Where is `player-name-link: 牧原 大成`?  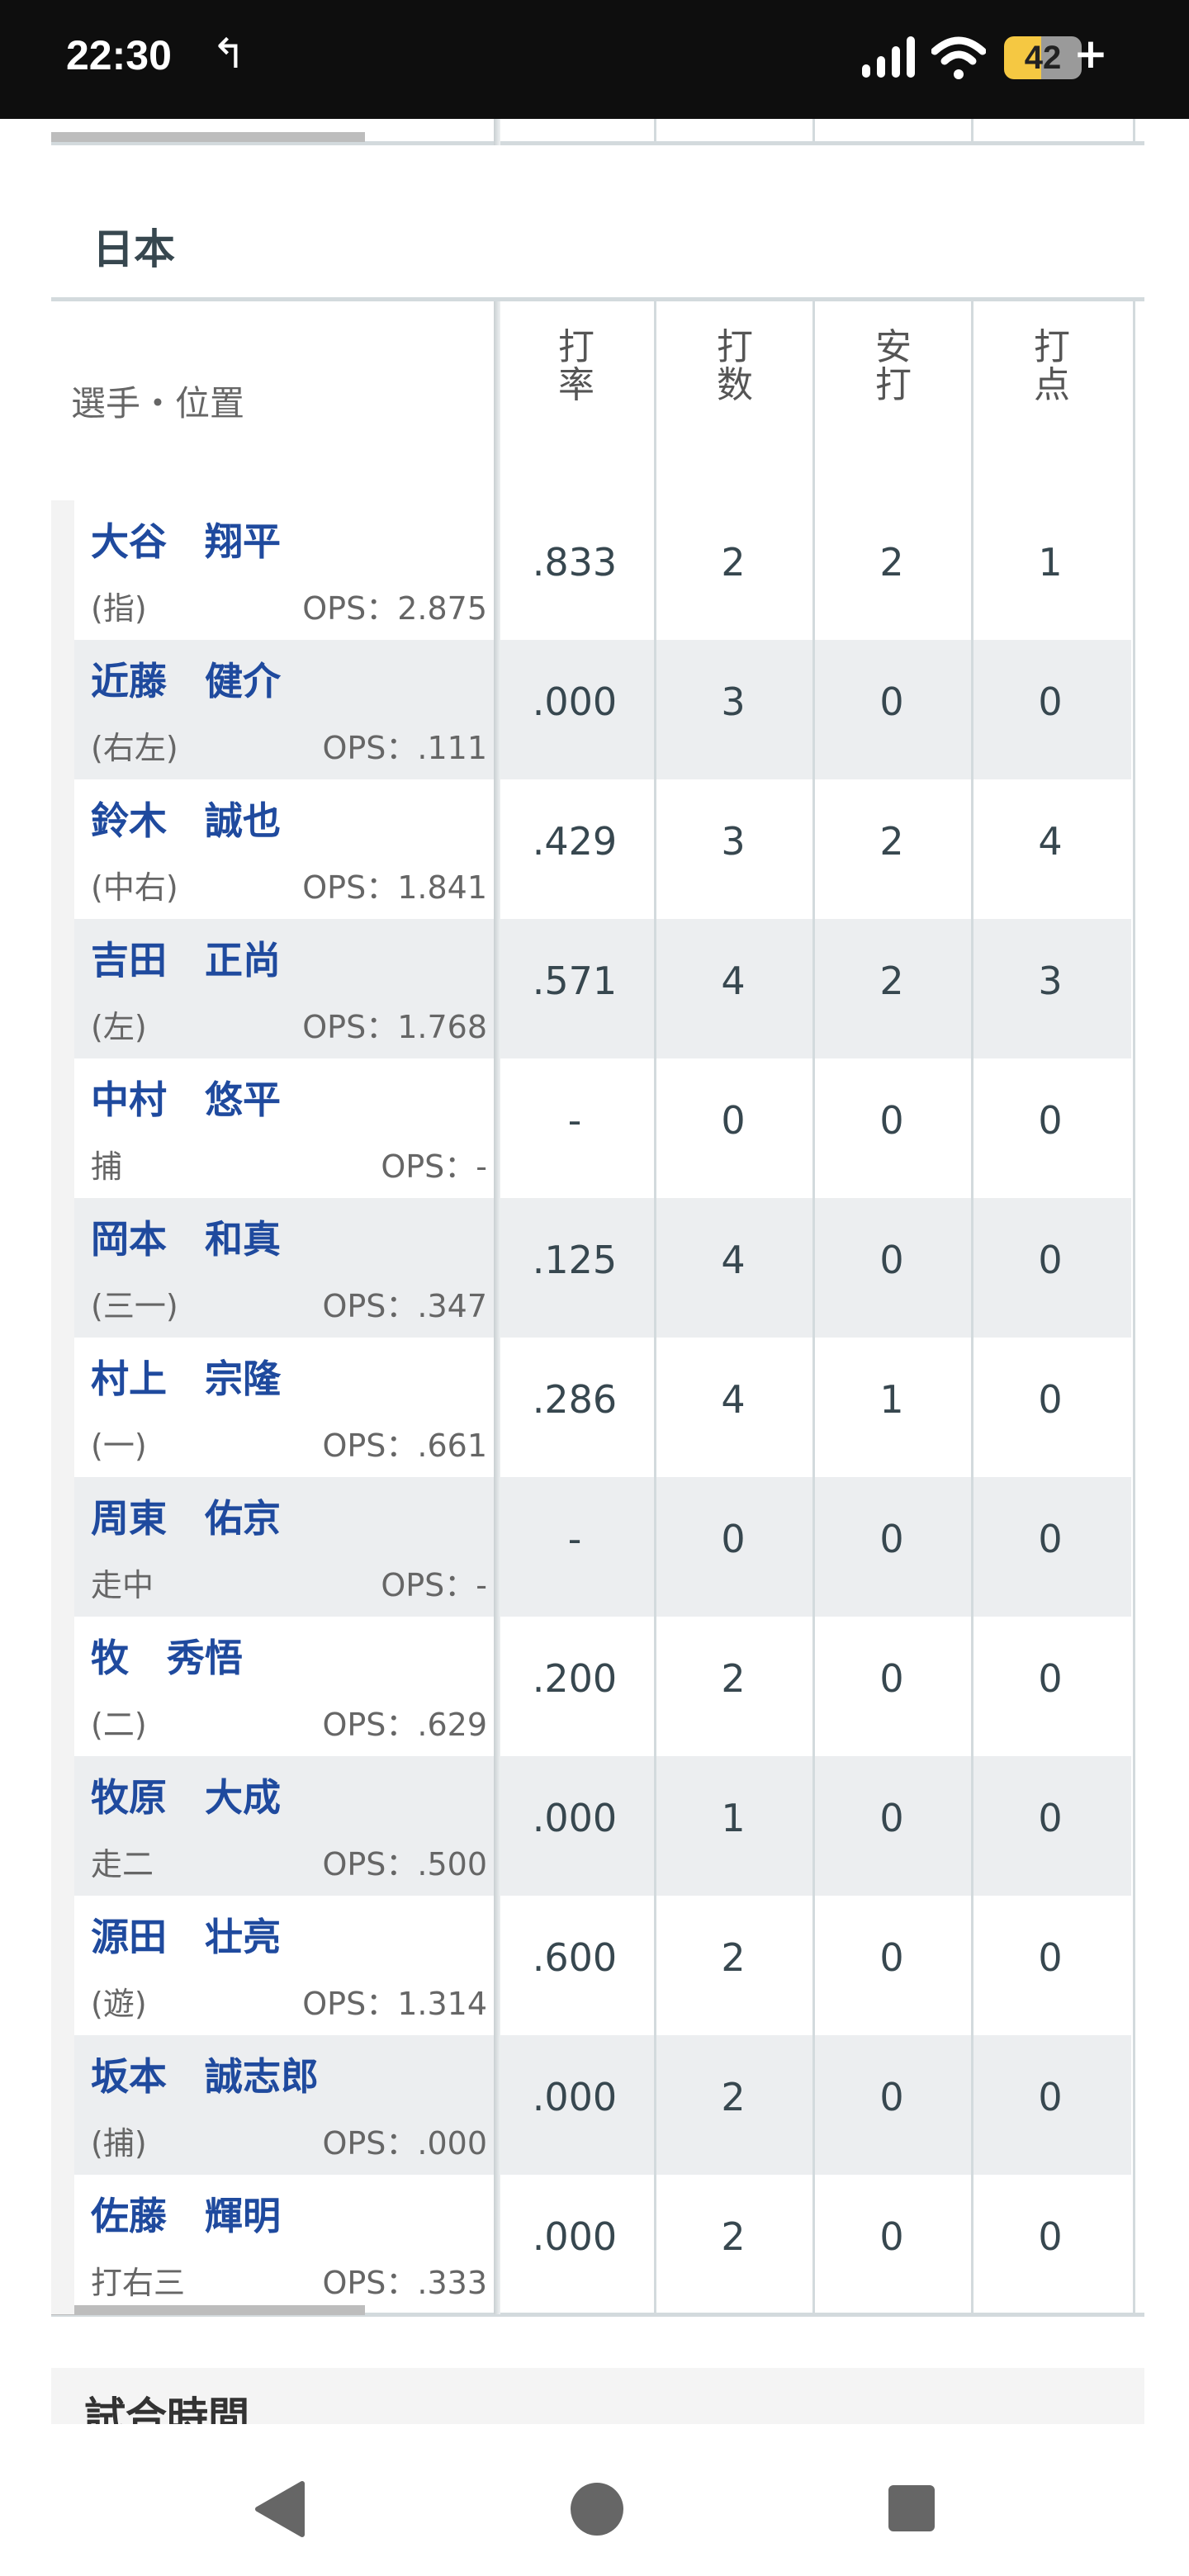
player-name-link: 牧原 大成 is located at coordinates (186, 1797).